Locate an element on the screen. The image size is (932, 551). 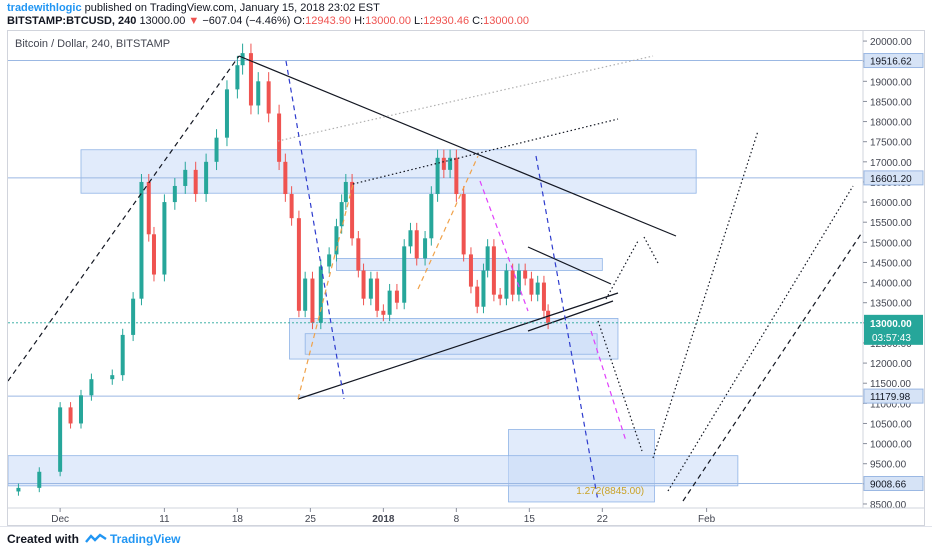
time-tick-label: 22 is located at coordinates (603, 519).